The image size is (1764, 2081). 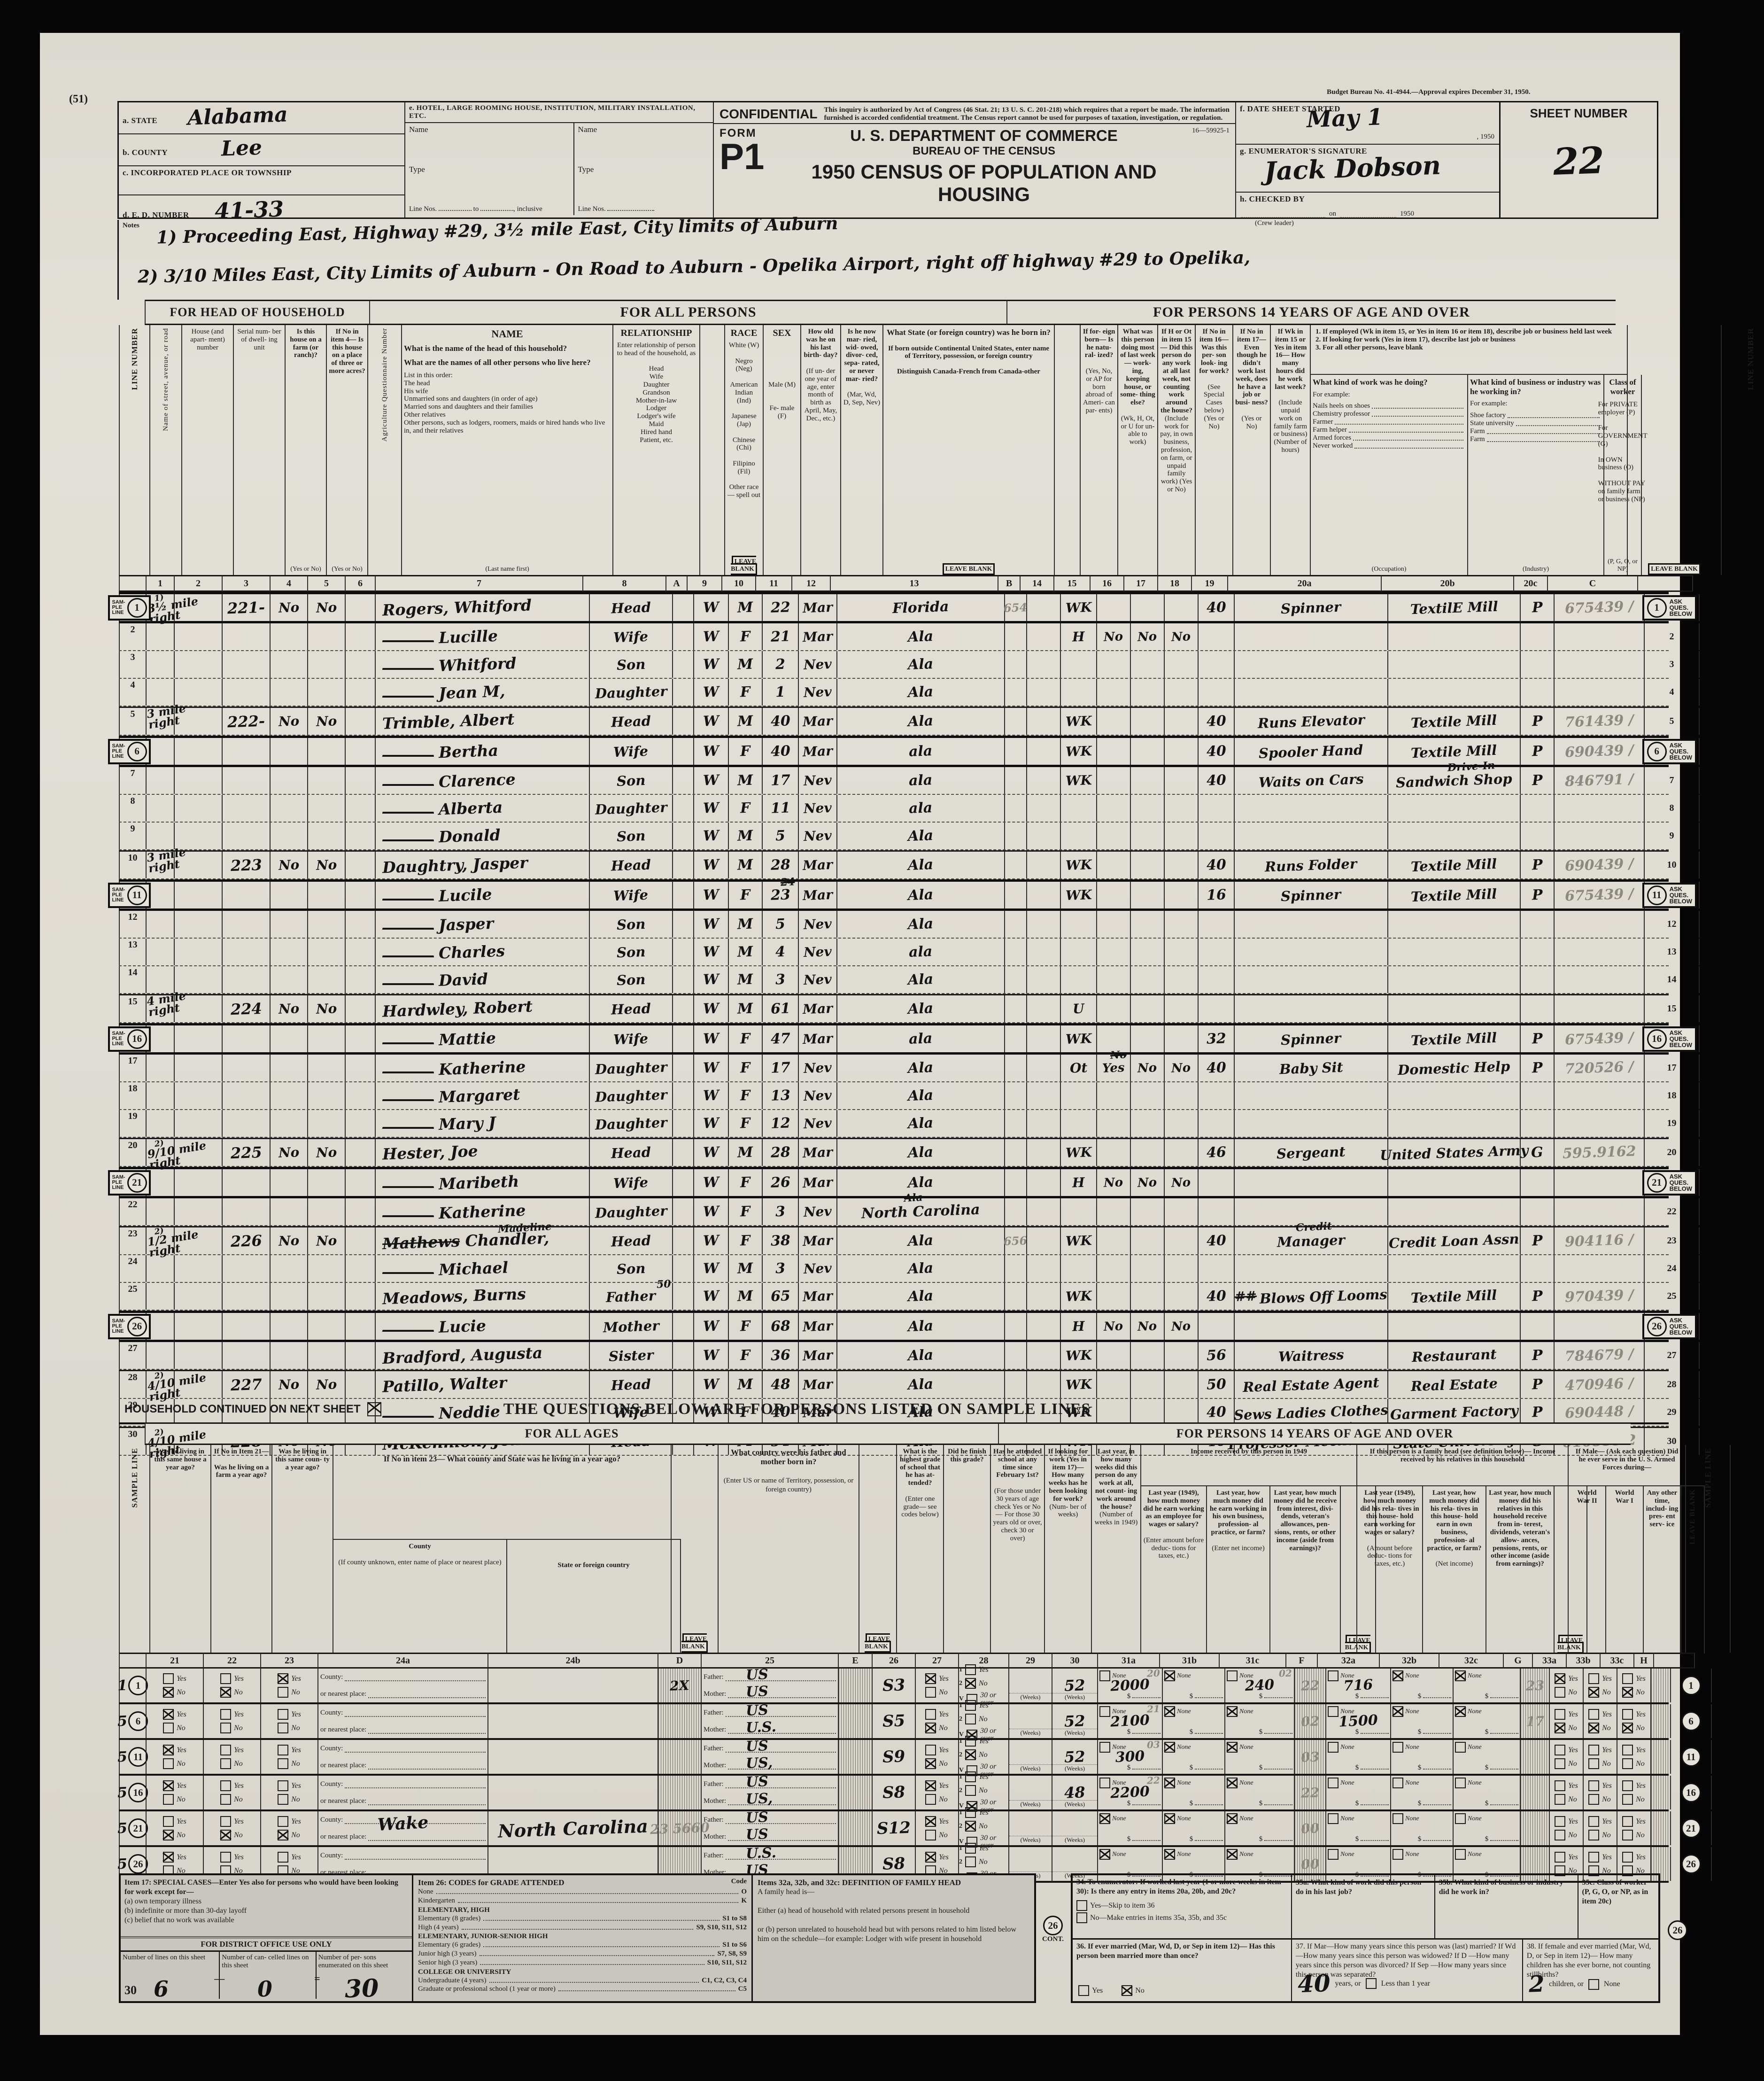 I want to click on t1-r26-mar: Mar, so click(x=817, y=1326).